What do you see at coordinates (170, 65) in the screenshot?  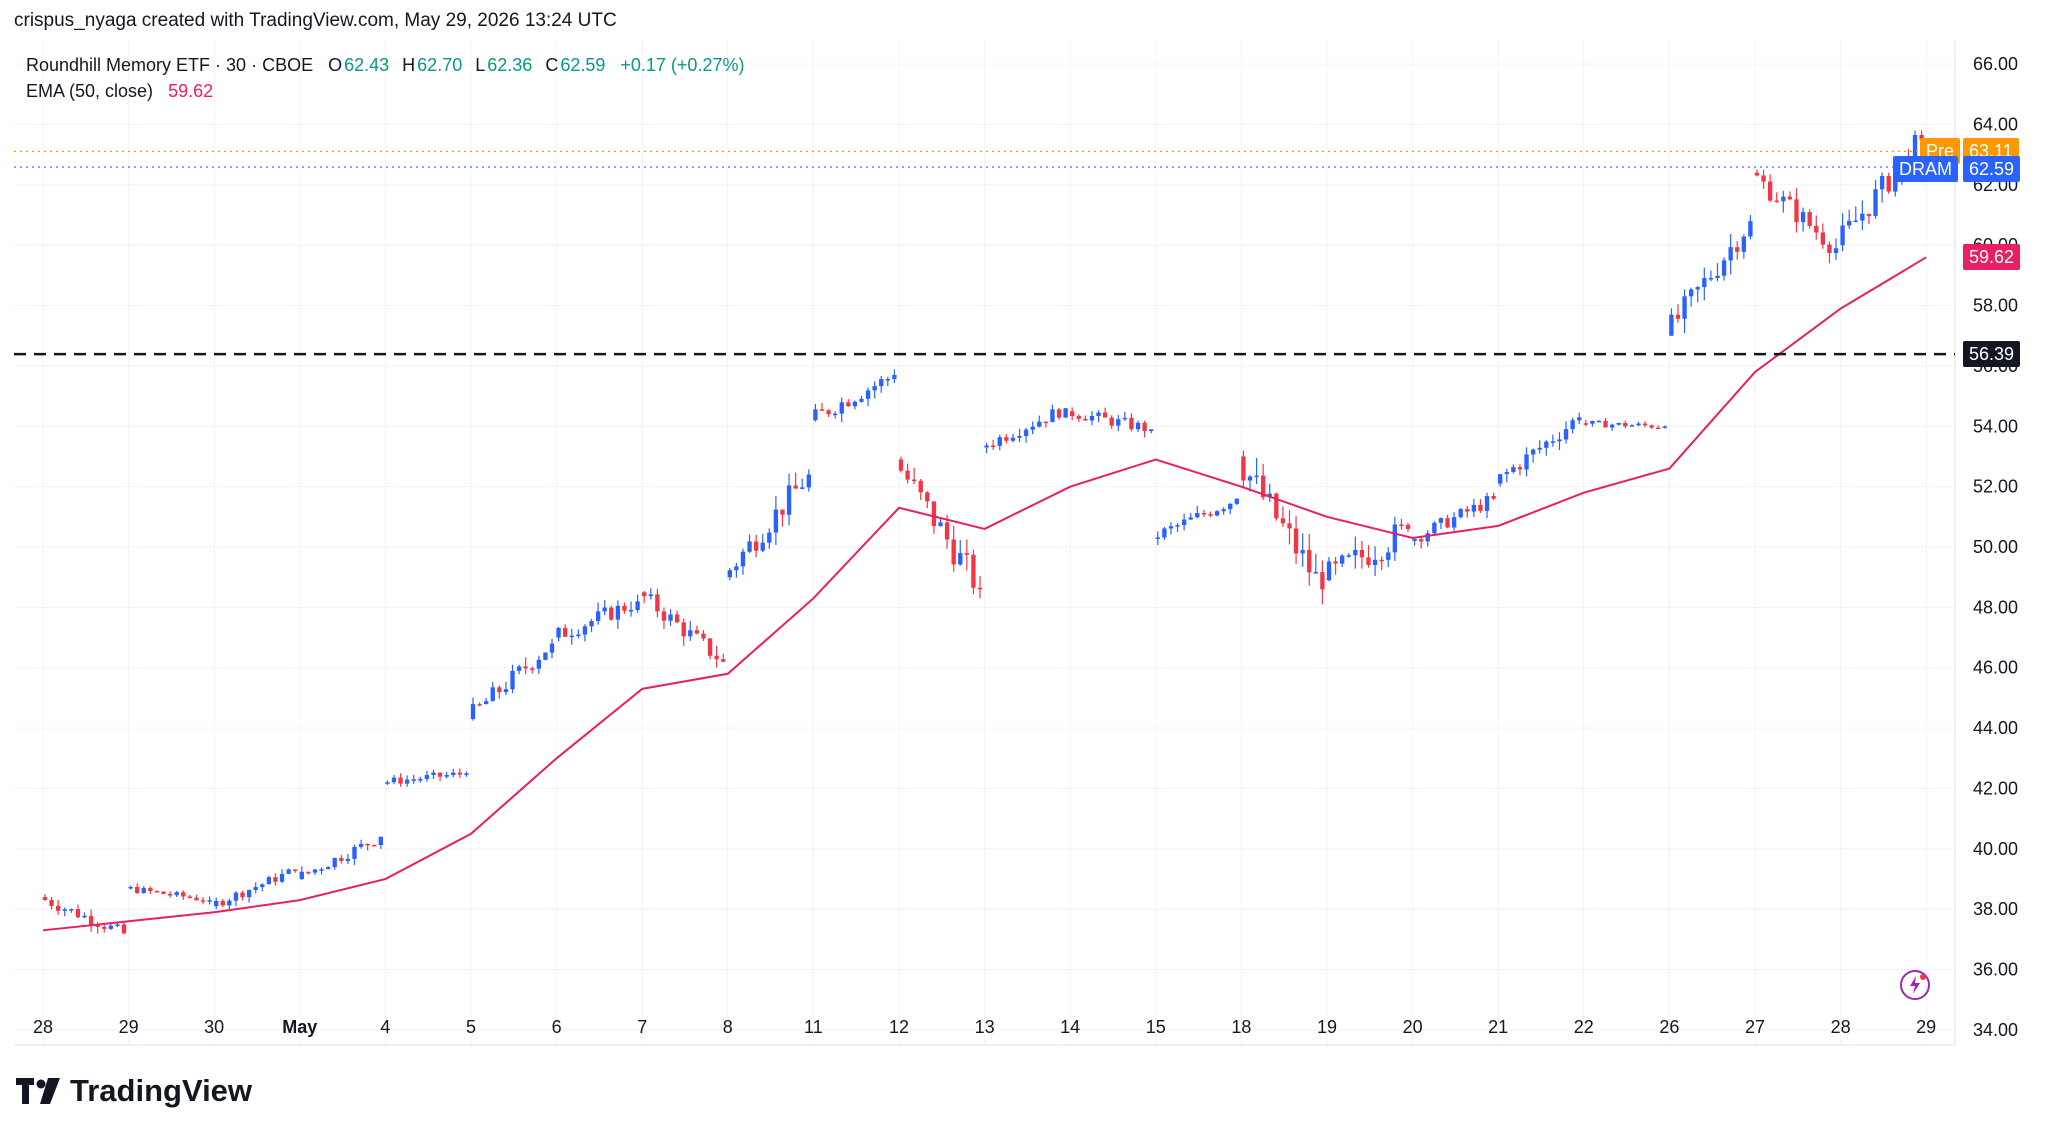 I see `symbol-name: Roundhill Memory ETF · 30 · CBOE` at bounding box center [170, 65].